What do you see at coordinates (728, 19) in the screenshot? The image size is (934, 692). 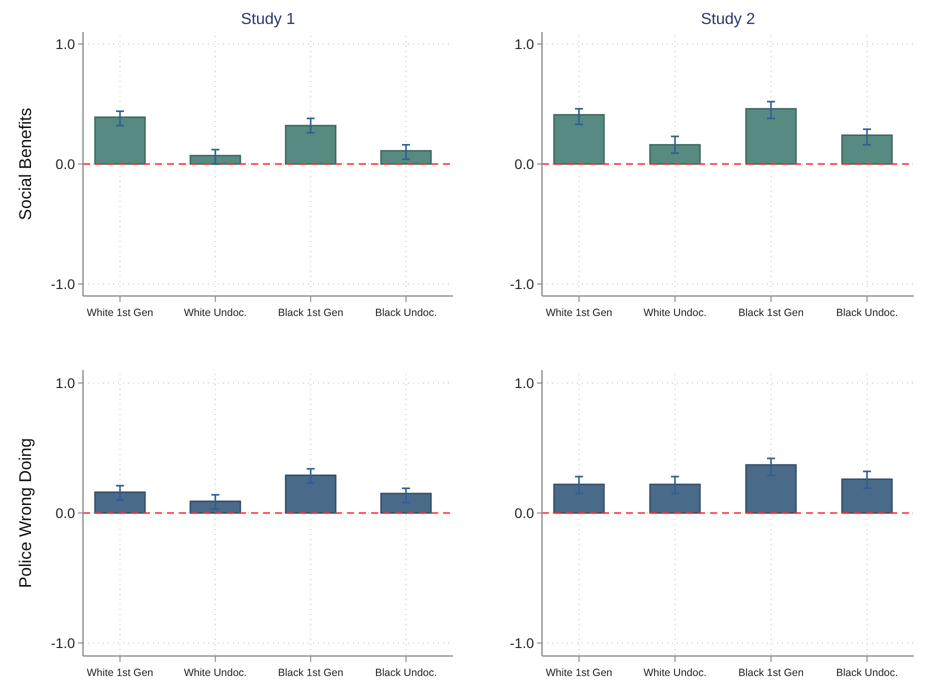 I see `chart-title: Study 2` at bounding box center [728, 19].